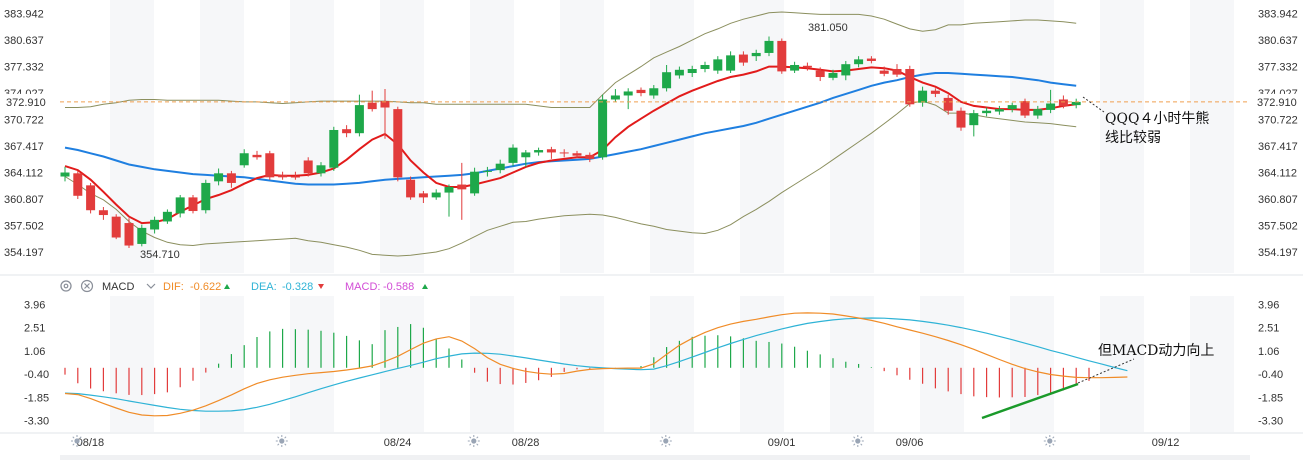 The width and height of the screenshot is (1303, 461). Describe the element at coordinates (1156, 351) in the screenshot. I see `macd-note: 但MACD动力向上` at that location.